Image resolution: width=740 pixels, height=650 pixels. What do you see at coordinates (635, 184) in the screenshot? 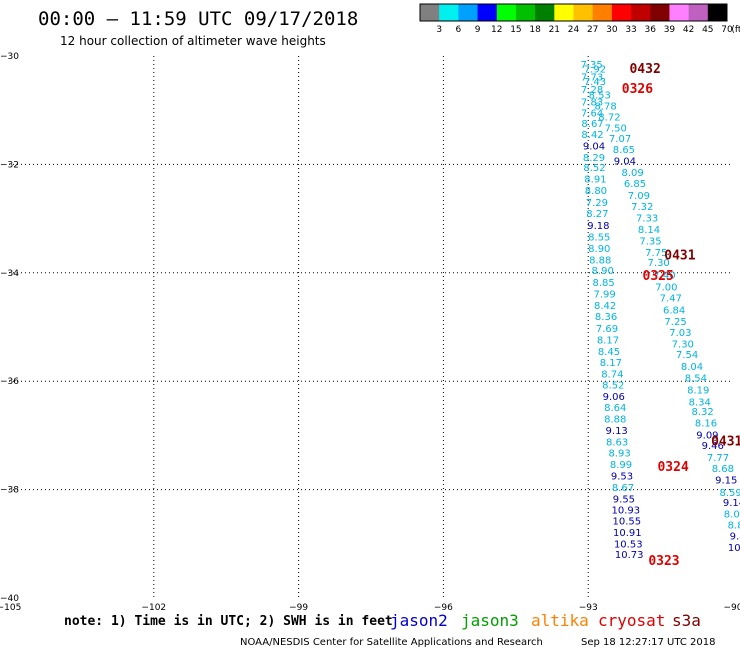
I see `wave-height-value: 6.85` at bounding box center [635, 184].